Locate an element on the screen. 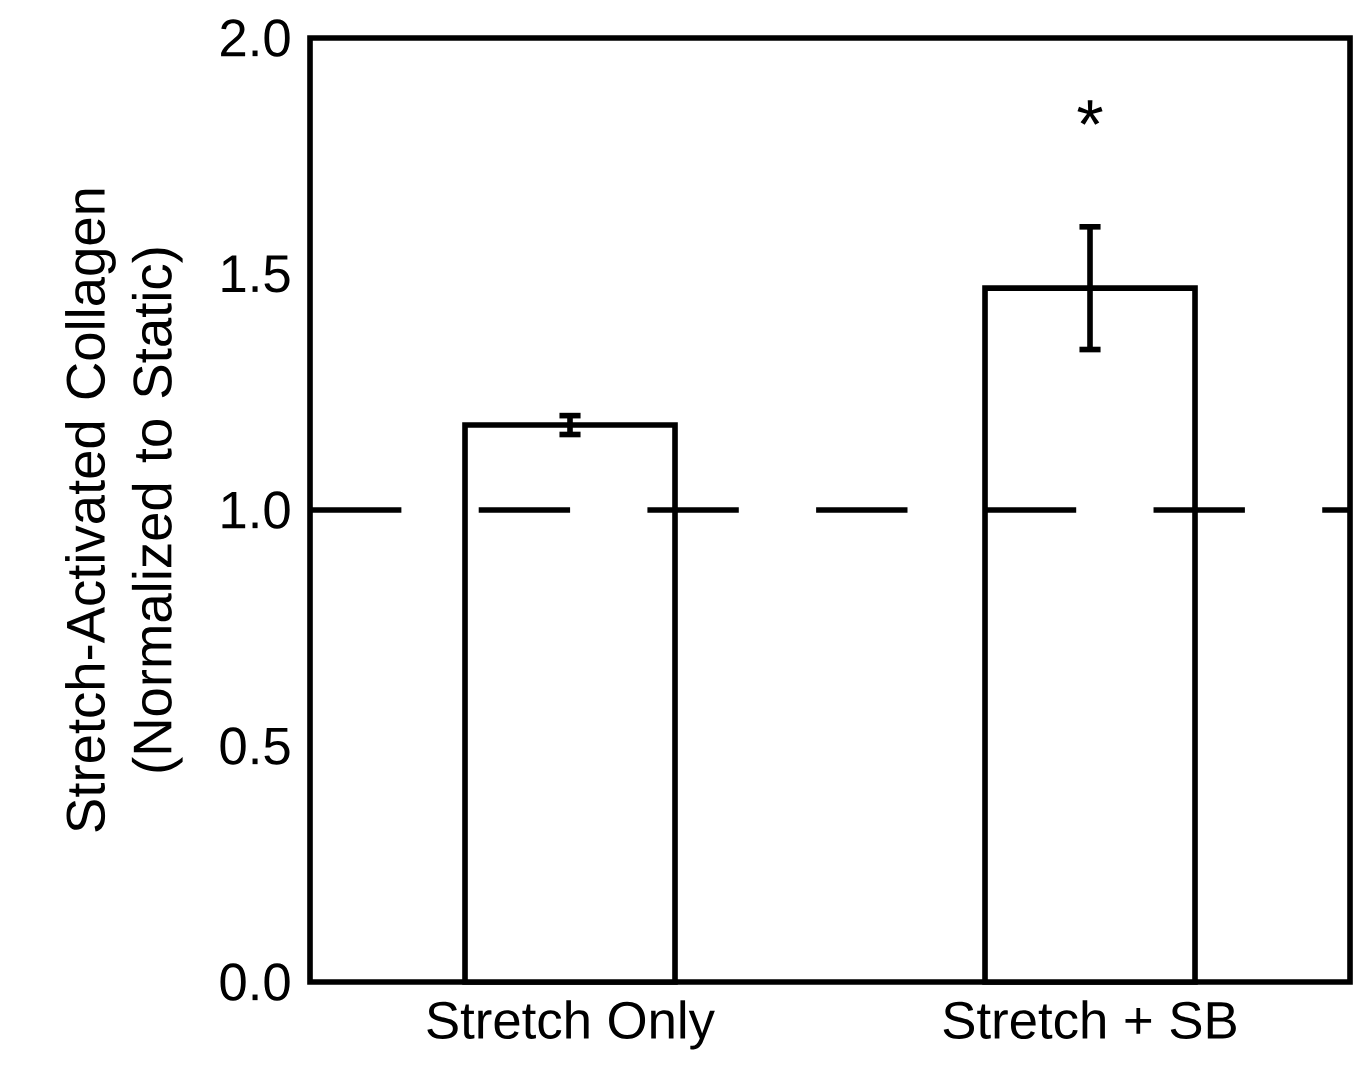  y-tick-label: 1.5 is located at coordinates (256, 274).